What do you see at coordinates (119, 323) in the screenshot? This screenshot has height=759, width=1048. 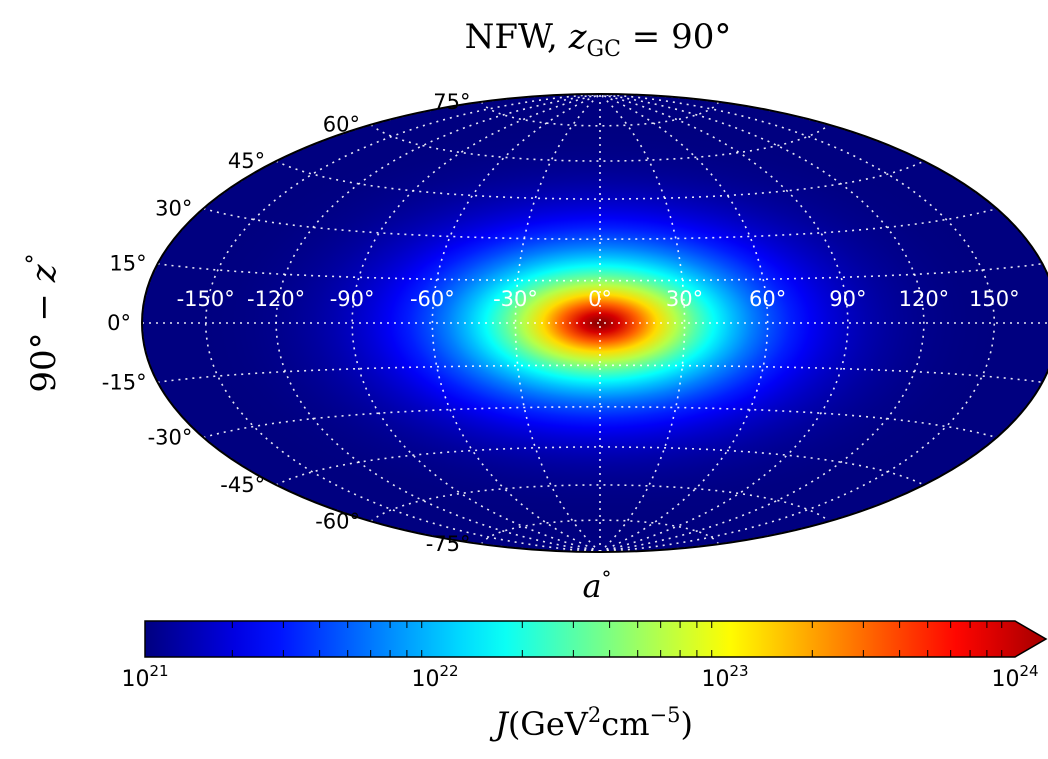 I see `latitude-tick-label: 0°` at bounding box center [119, 323].